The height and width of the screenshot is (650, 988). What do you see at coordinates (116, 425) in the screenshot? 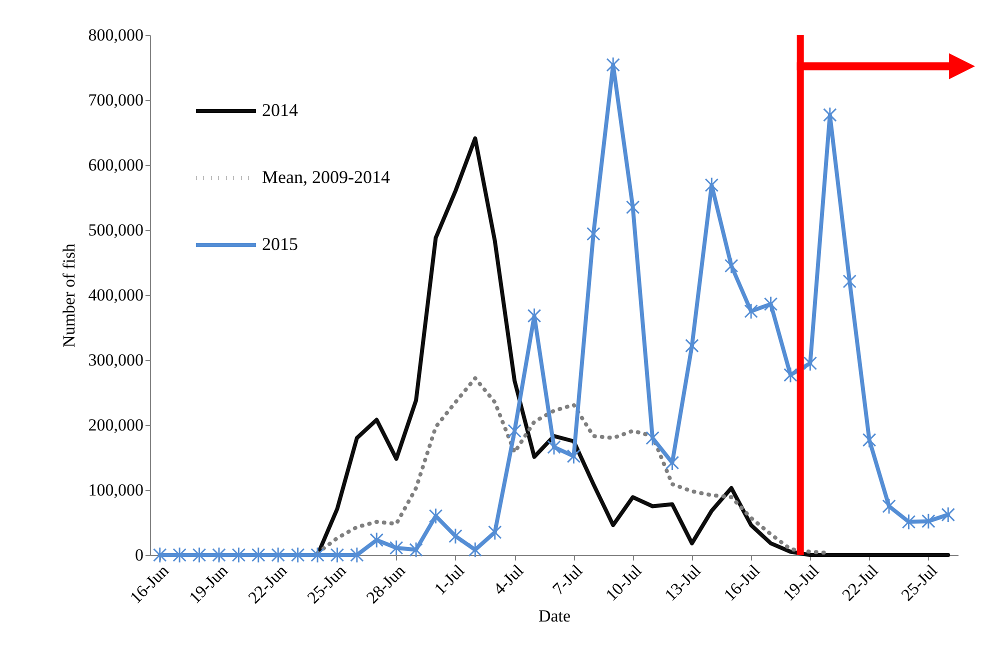
I see `y-tick-label: 200,000` at bounding box center [116, 425].